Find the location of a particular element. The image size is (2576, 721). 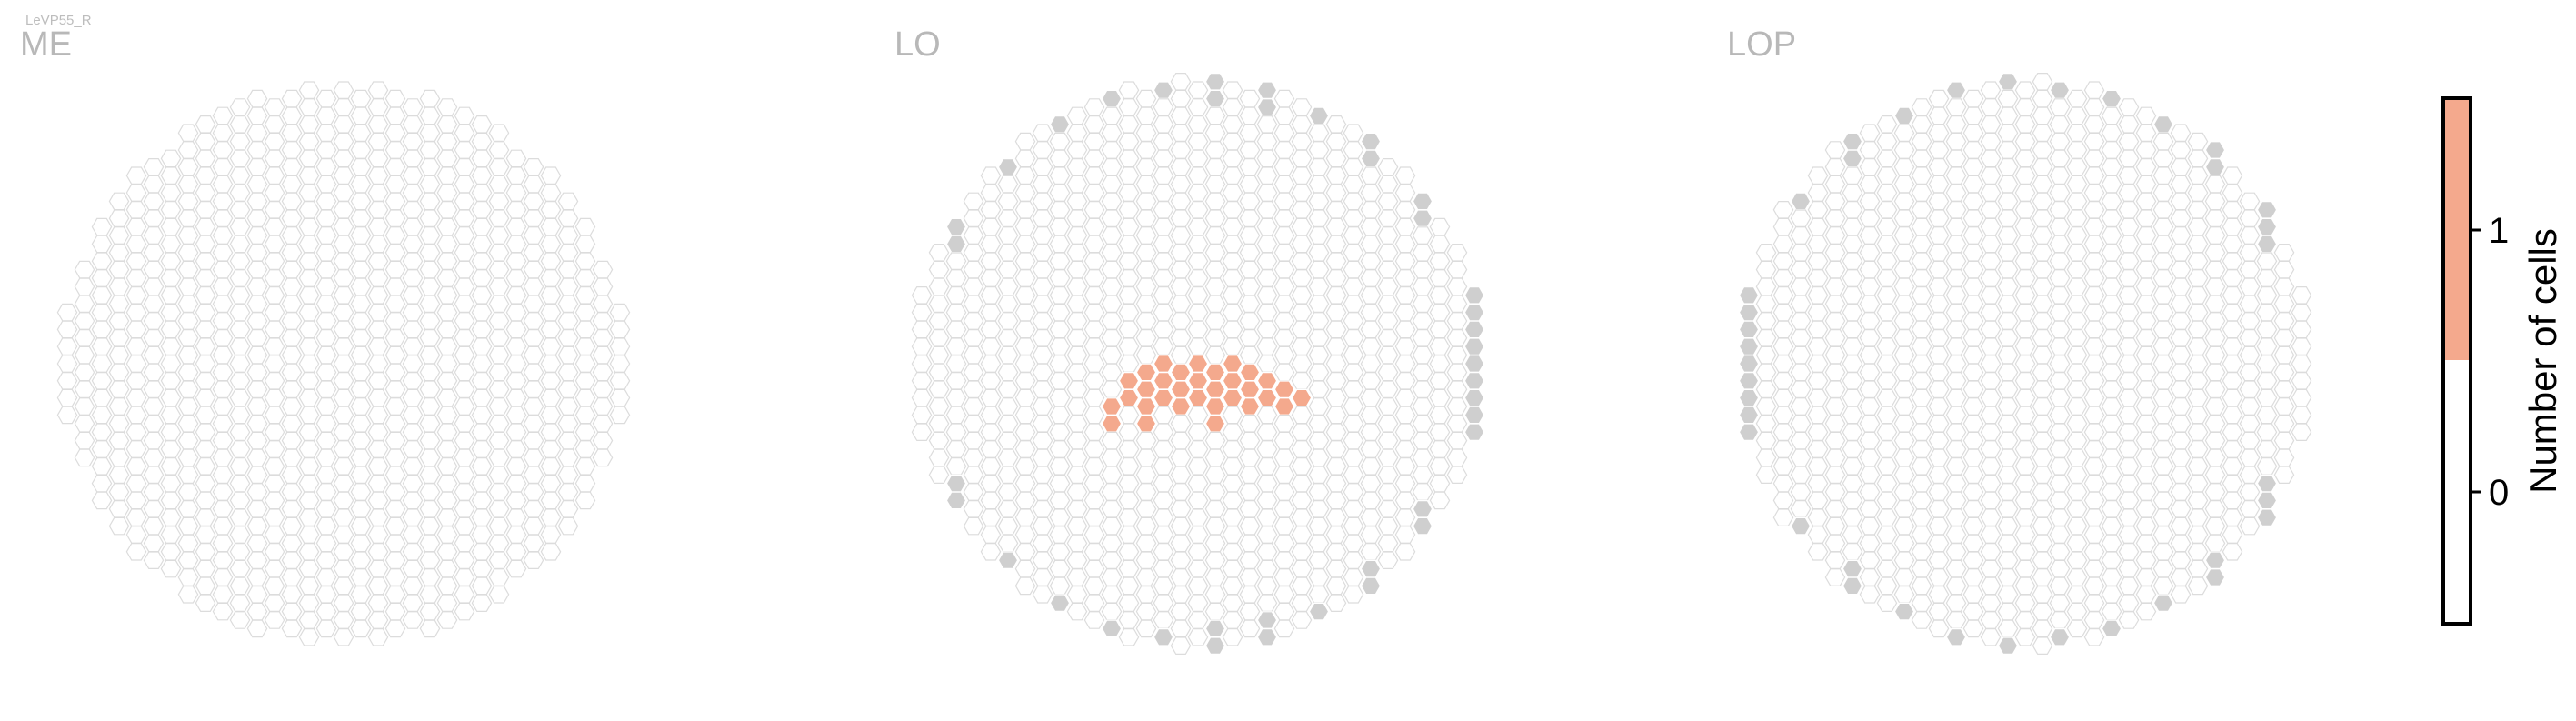

colorbar: 0 1 Number of cells is located at coordinates (2502, 361).